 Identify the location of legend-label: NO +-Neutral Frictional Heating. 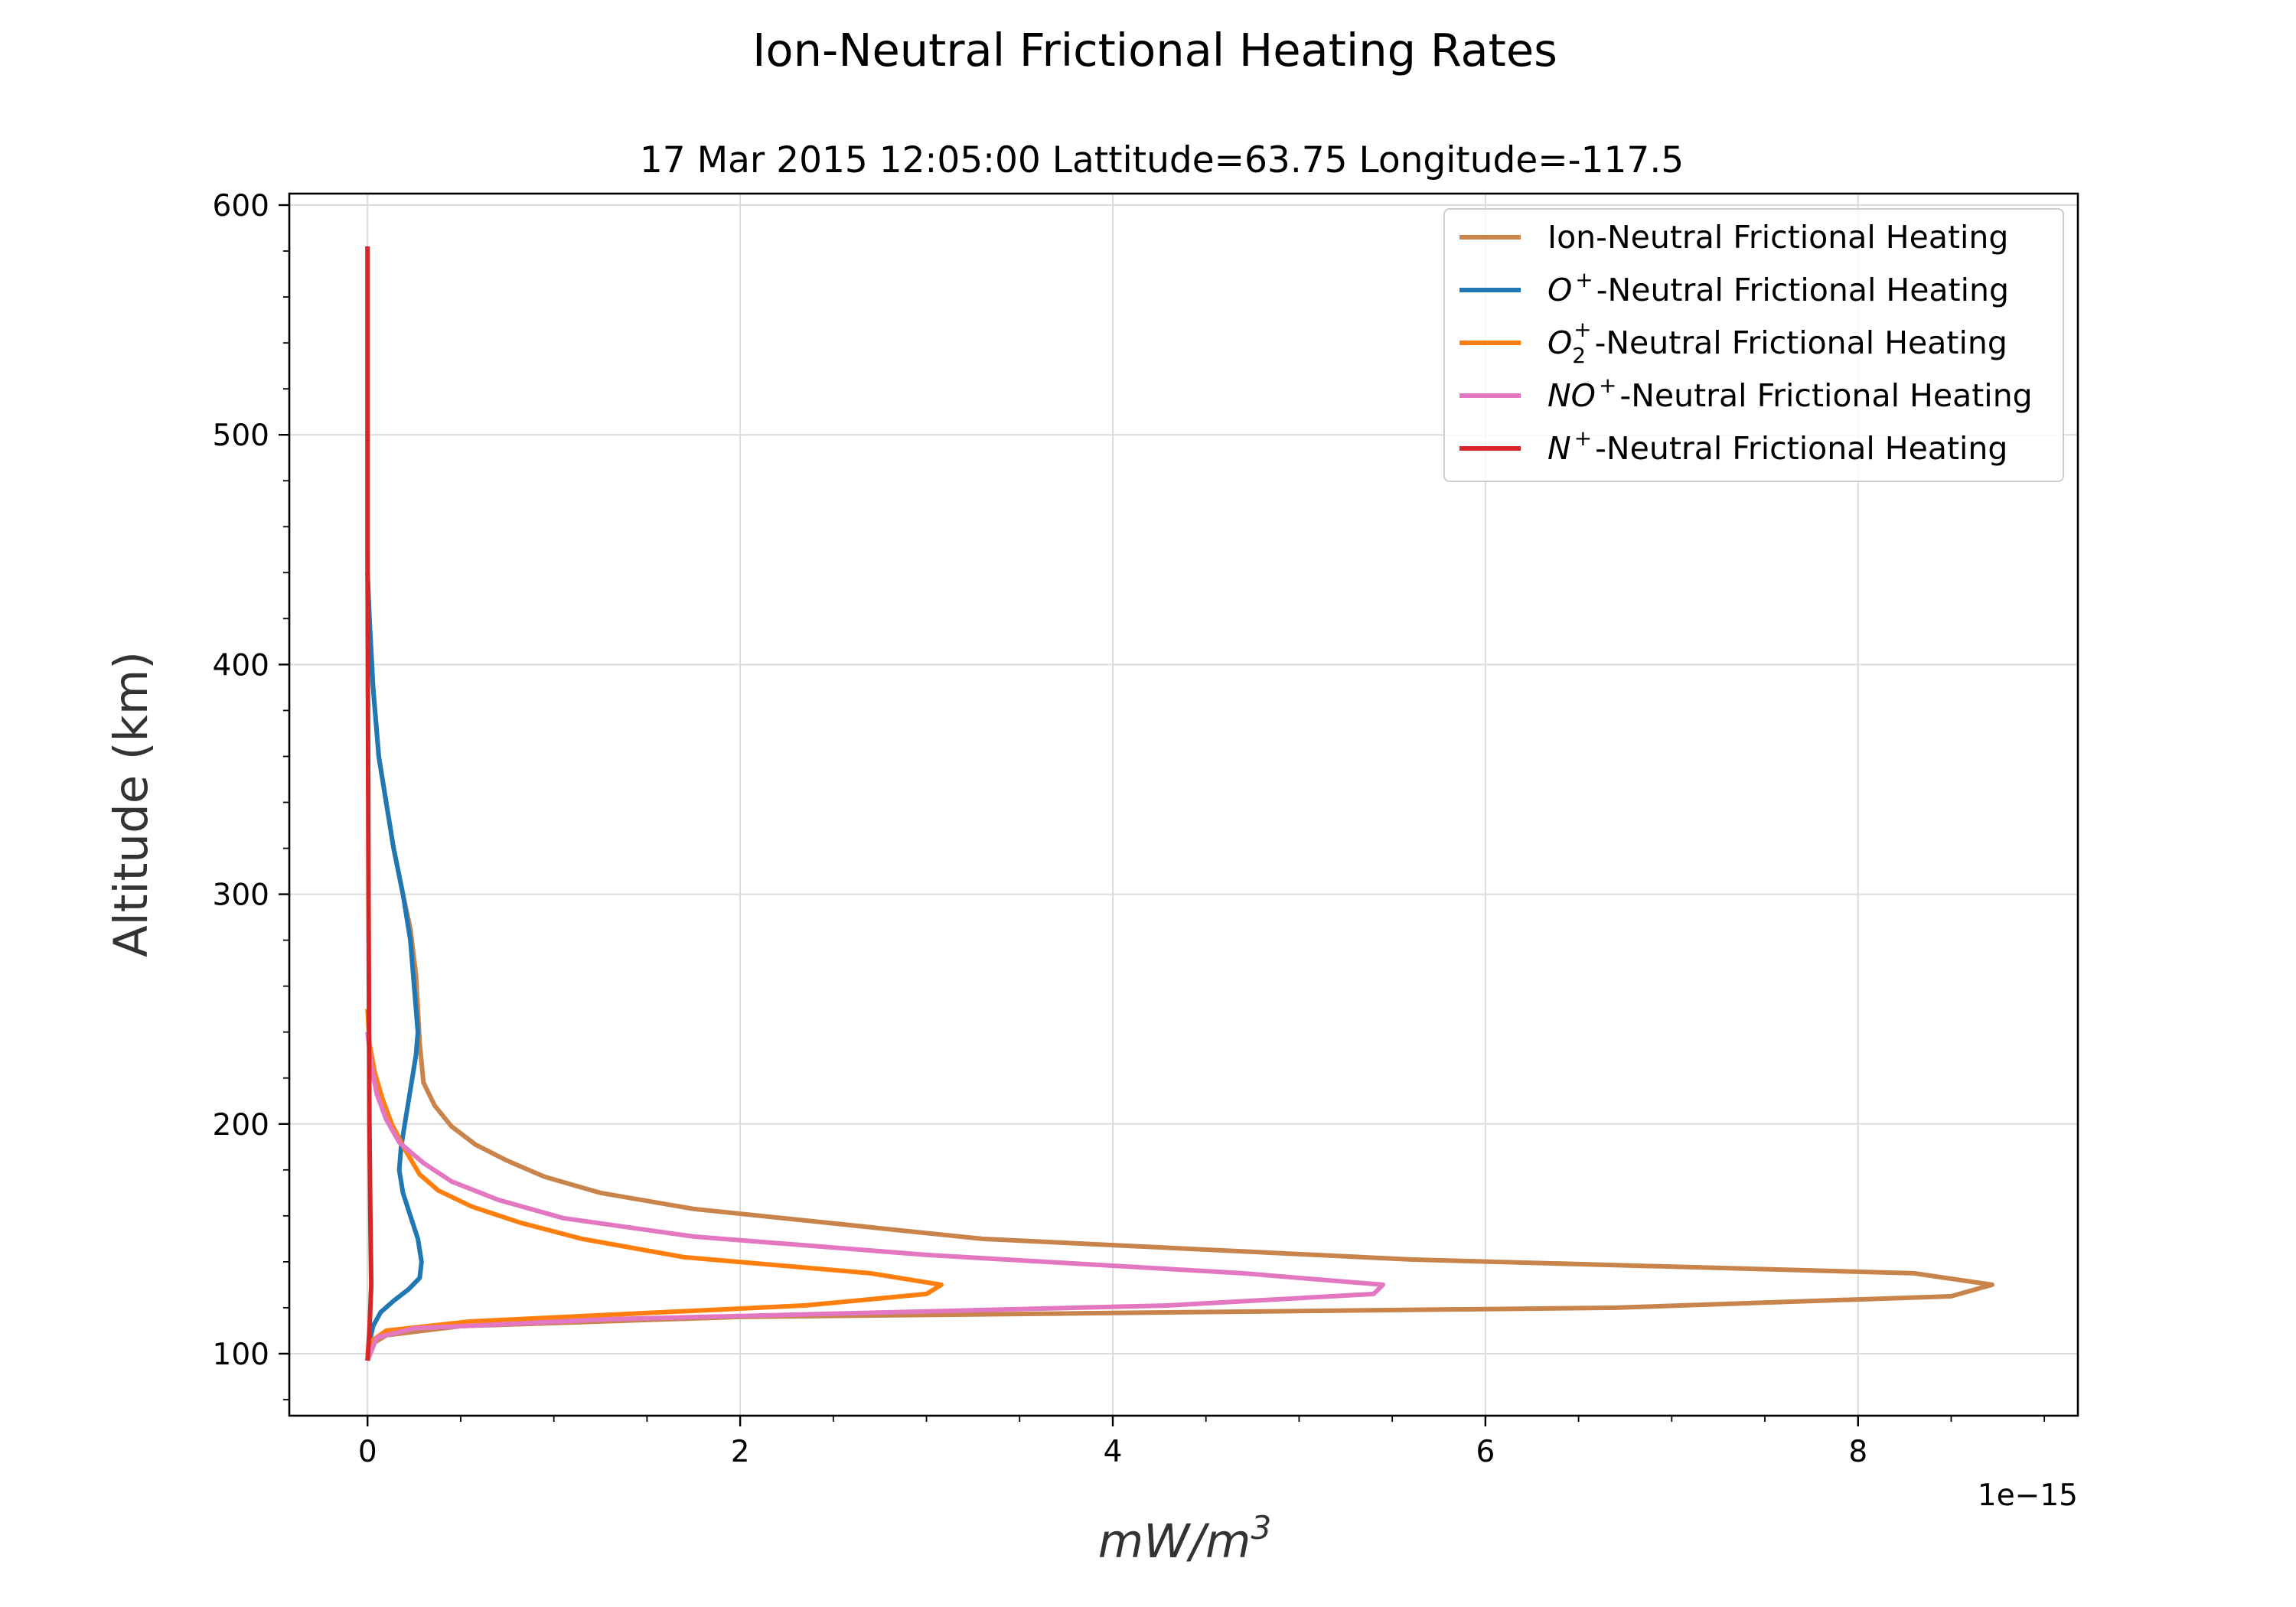
(1790, 394).